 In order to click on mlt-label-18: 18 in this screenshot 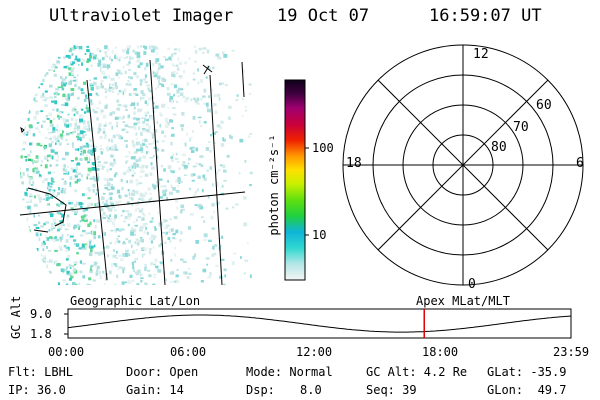, I will do `click(354, 163)`.